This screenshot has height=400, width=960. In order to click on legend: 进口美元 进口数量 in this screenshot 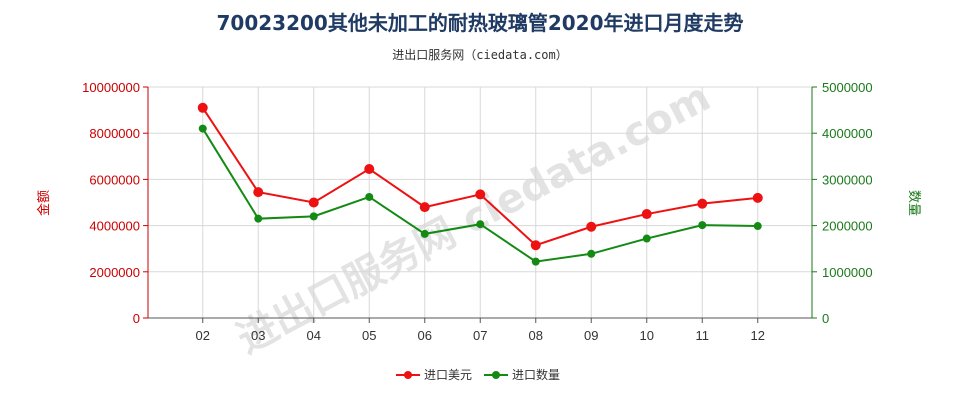, I will do `click(478, 374)`.